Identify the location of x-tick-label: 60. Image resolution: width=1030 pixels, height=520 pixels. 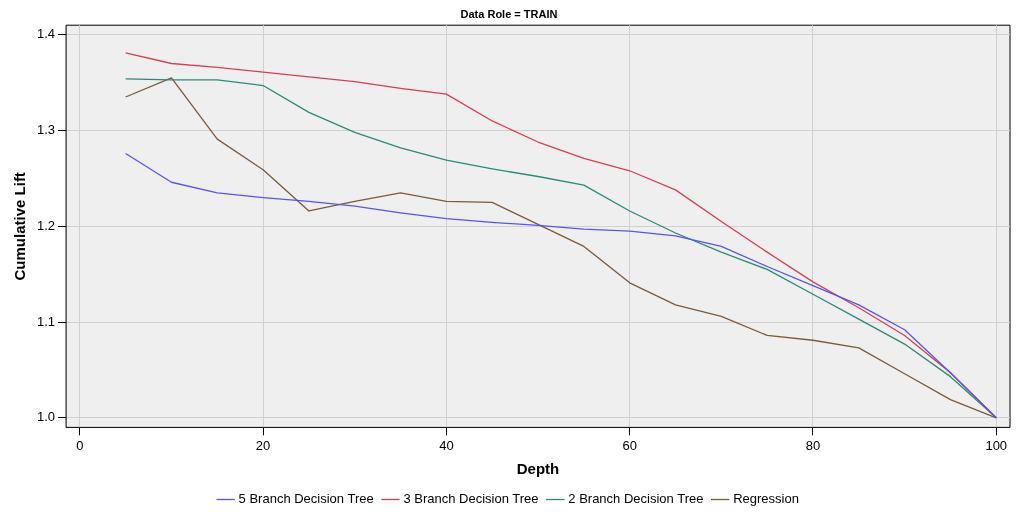
(629, 445).